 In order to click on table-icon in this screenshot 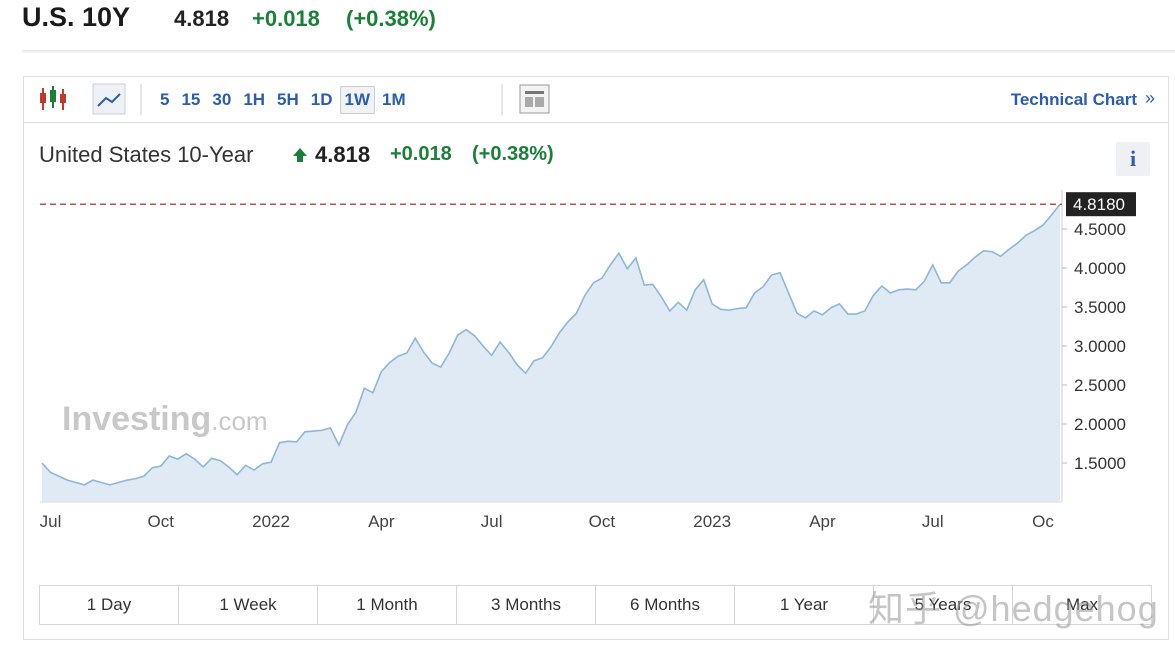, I will do `click(534, 99)`.